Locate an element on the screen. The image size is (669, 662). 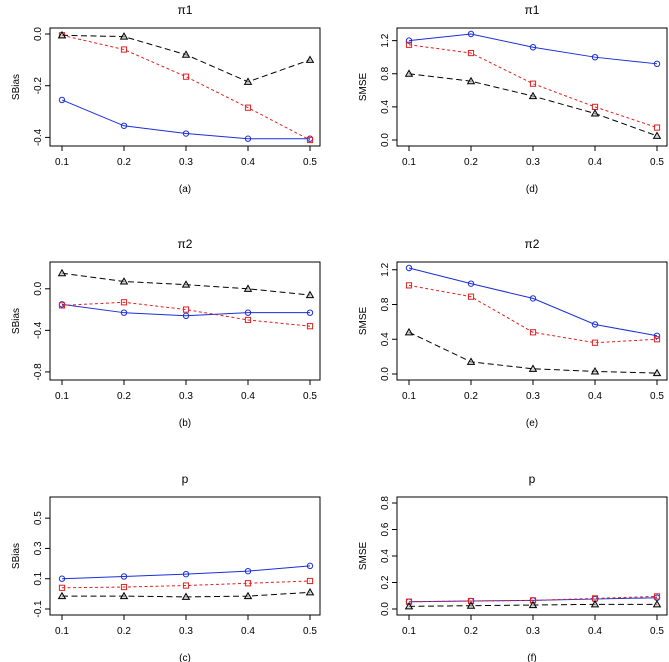
panel-caption: (a) is located at coordinates (185, 189).